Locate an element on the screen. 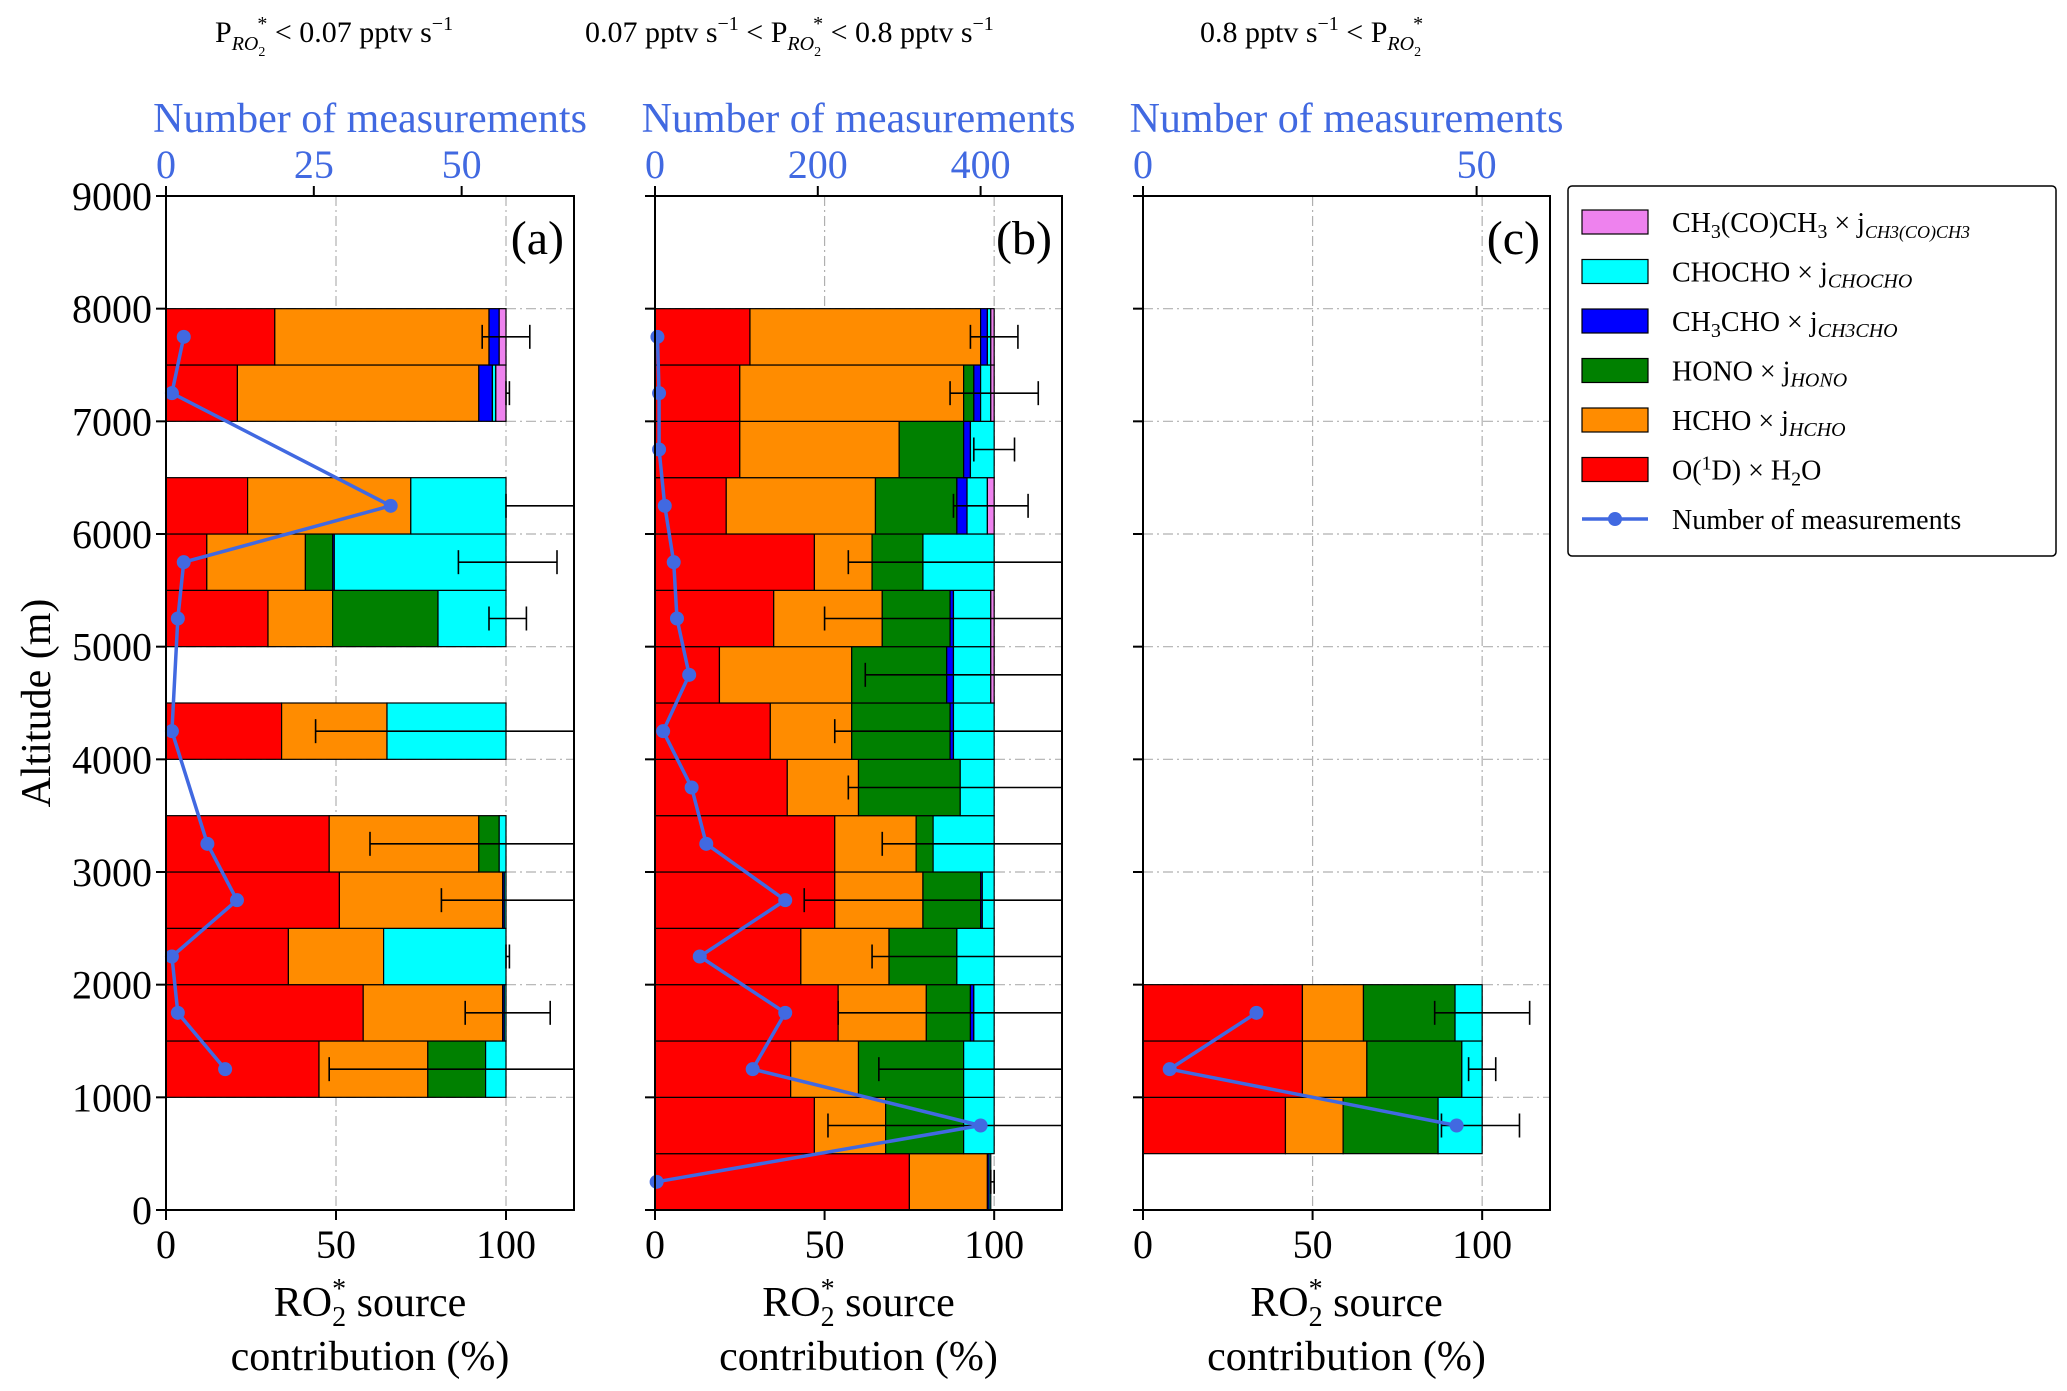 This screenshot has width=2067, height=1391. legend-label-hcho: HCHO × jHCHO is located at coordinates (1759, 423).